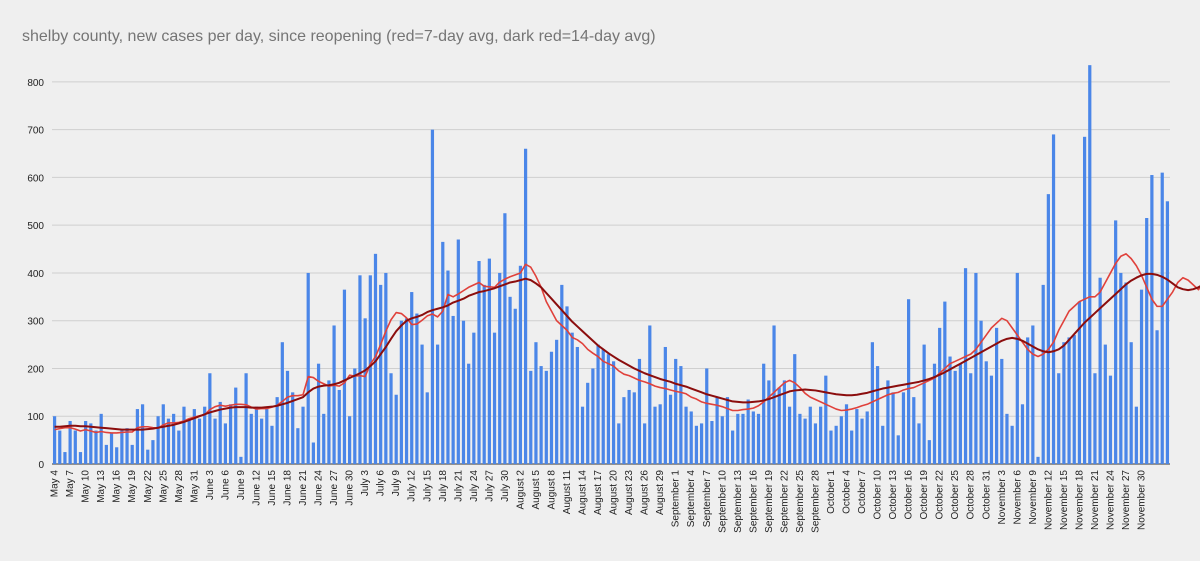  I want to click on x-tick-label: August 26, so click(645, 492).